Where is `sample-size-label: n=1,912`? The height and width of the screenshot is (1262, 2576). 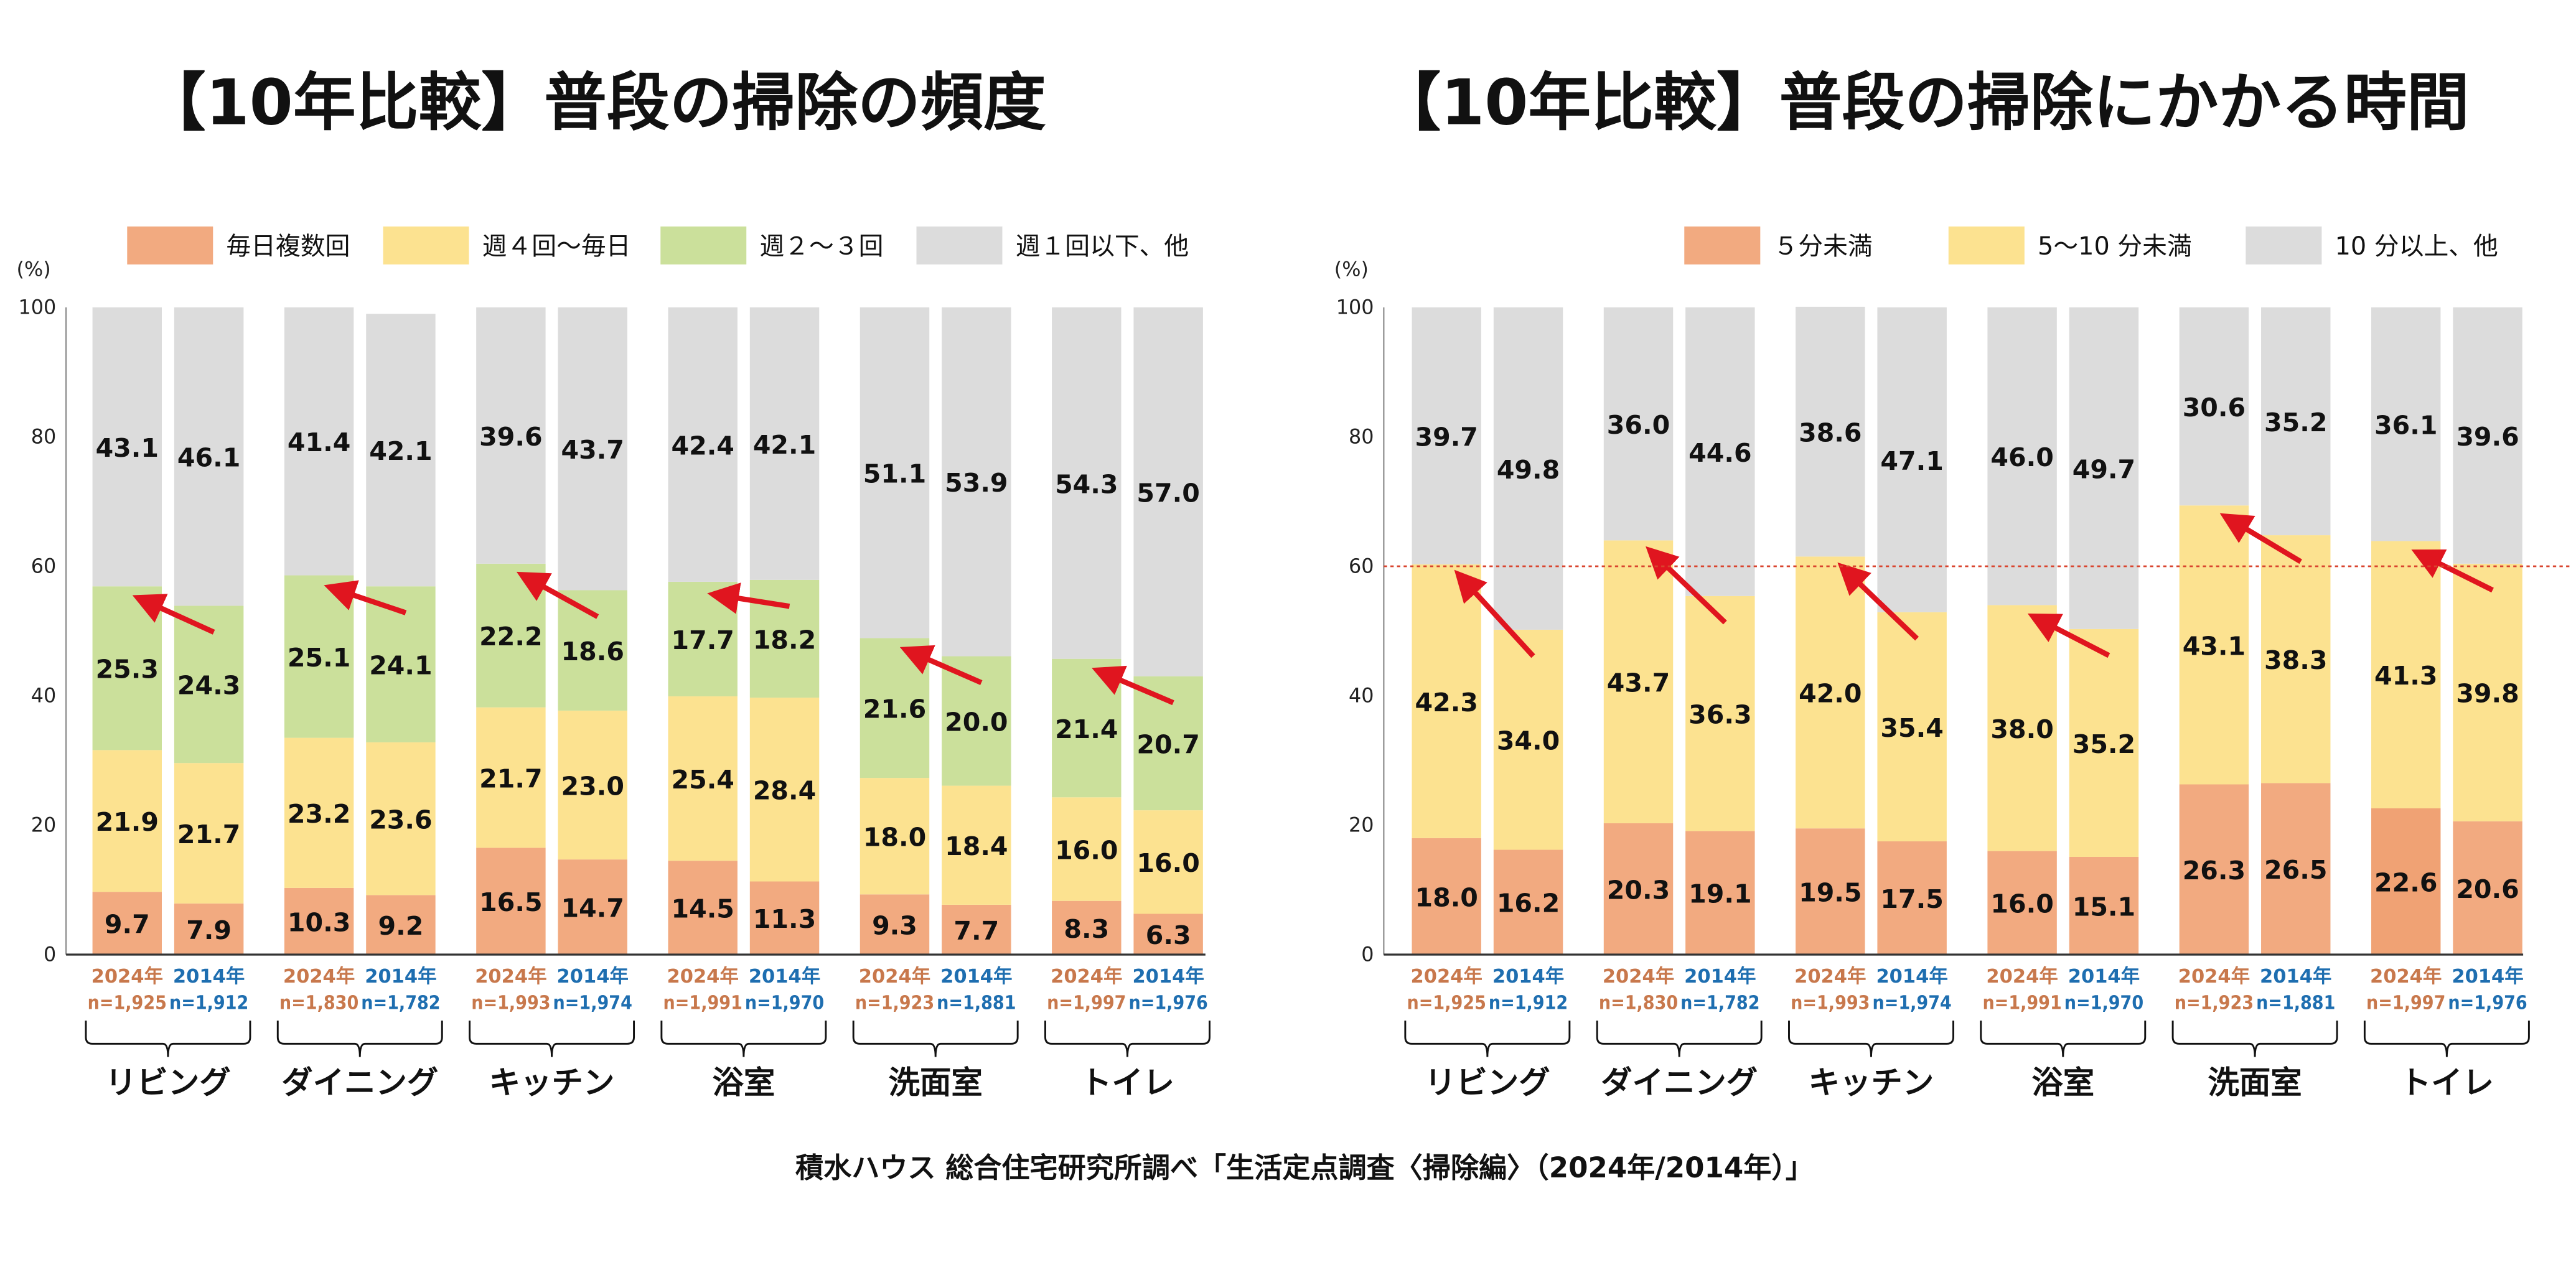 sample-size-label: n=1,912 is located at coordinates (1528, 1003).